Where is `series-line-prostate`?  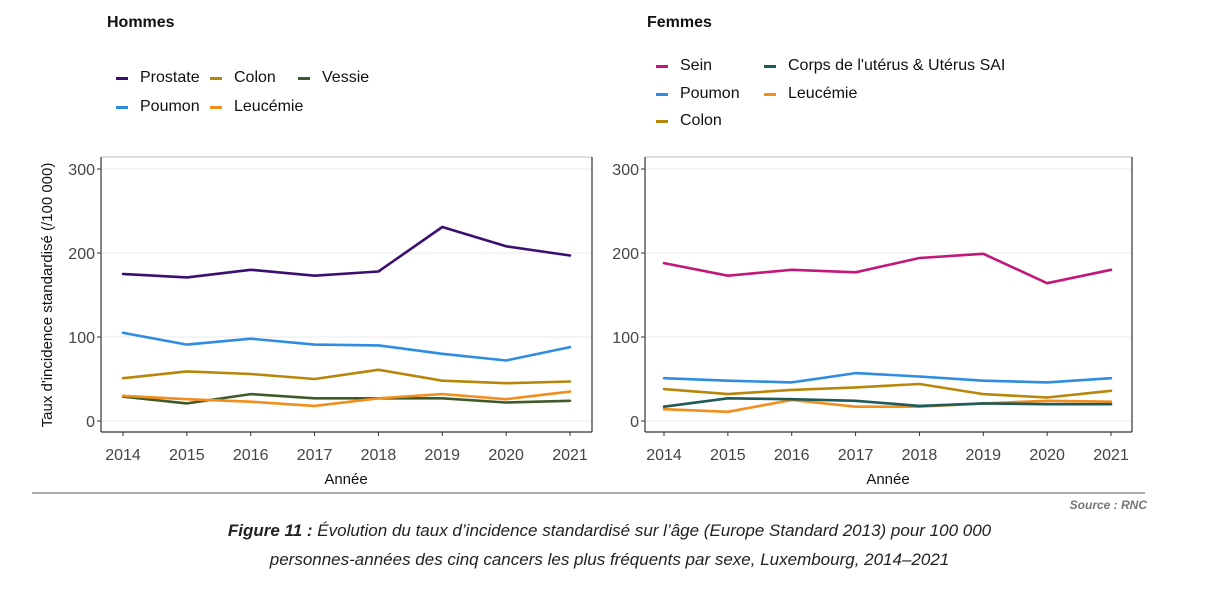 series-line-prostate is located at coordinates (346, 252).